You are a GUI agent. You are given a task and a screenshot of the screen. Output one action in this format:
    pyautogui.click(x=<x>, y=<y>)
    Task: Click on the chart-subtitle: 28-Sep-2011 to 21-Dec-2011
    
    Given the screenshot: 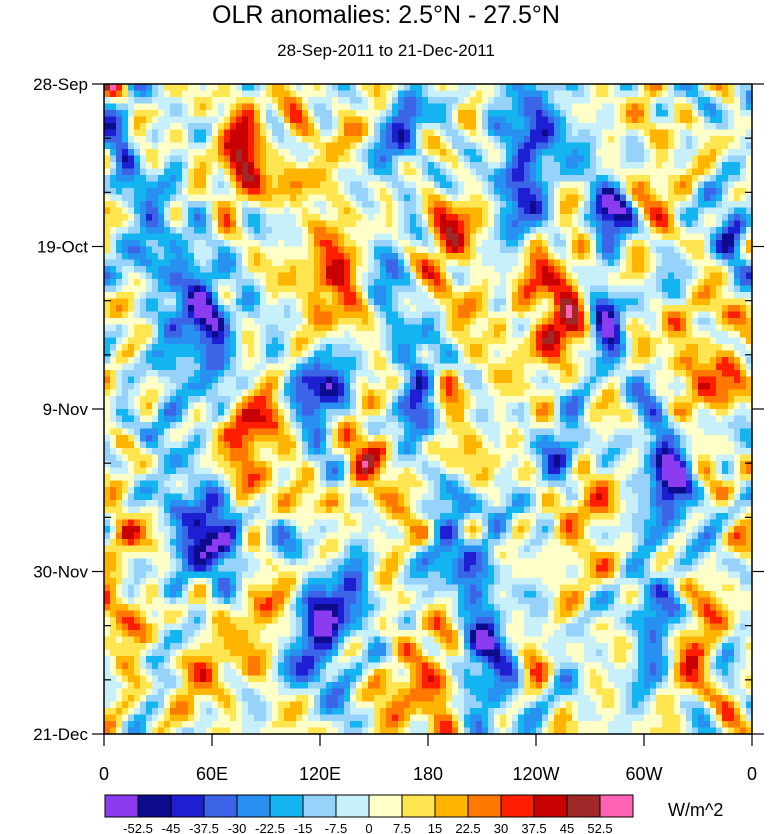 What is the action you would take?
    pyautogui.click(x=386, y=50)
    